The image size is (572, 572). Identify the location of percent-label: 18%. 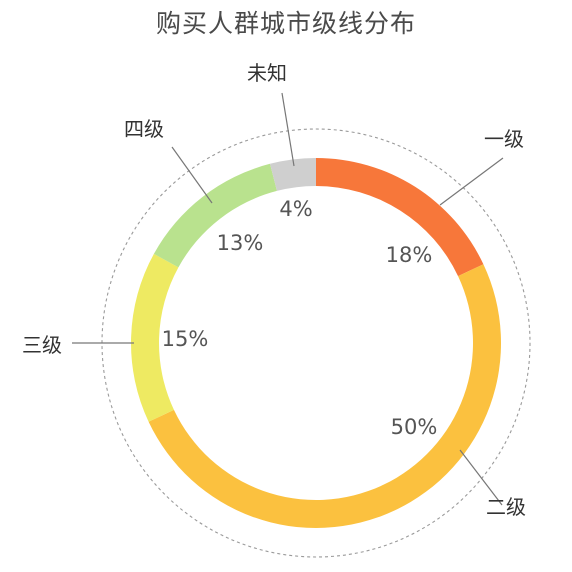
(409, 255).